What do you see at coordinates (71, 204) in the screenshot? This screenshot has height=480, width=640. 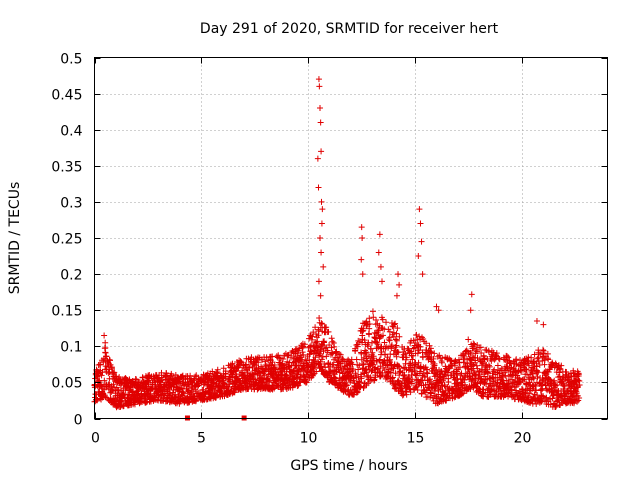 I see `y-tick-label: 0.3` at bounding box center [71, 204].